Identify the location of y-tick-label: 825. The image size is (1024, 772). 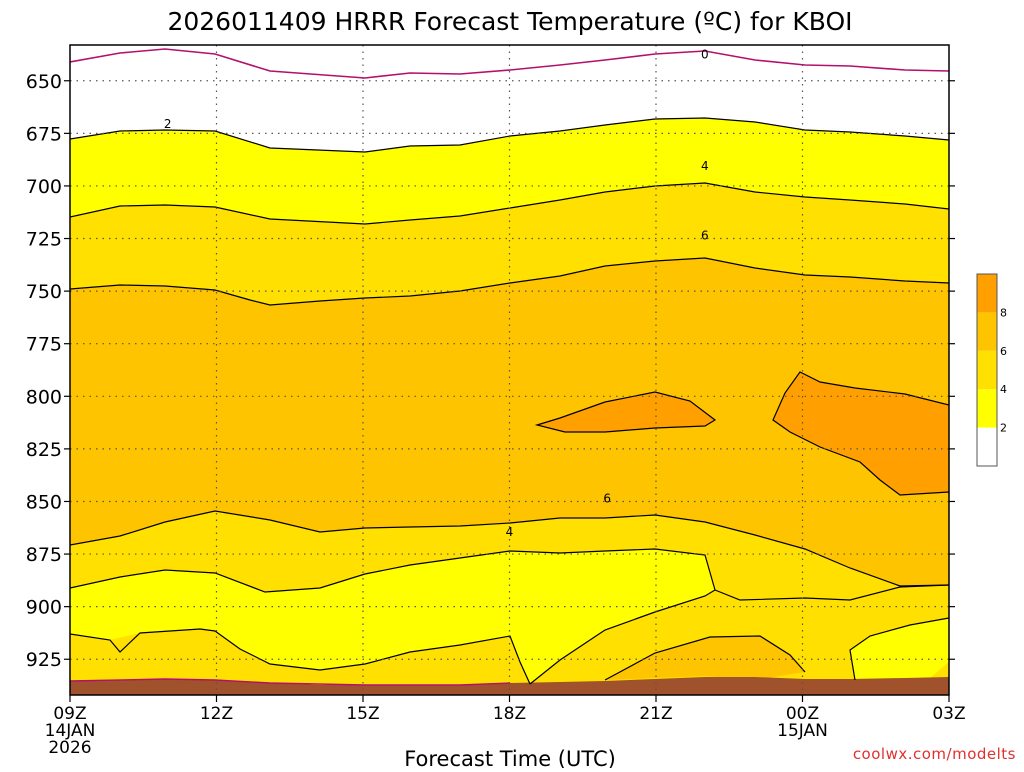
(44, 450).